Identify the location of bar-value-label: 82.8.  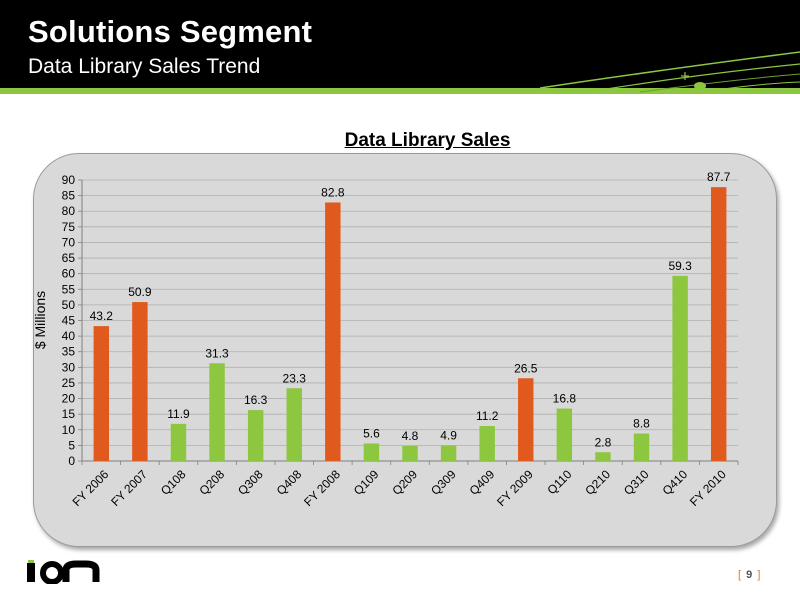
(333, 192).